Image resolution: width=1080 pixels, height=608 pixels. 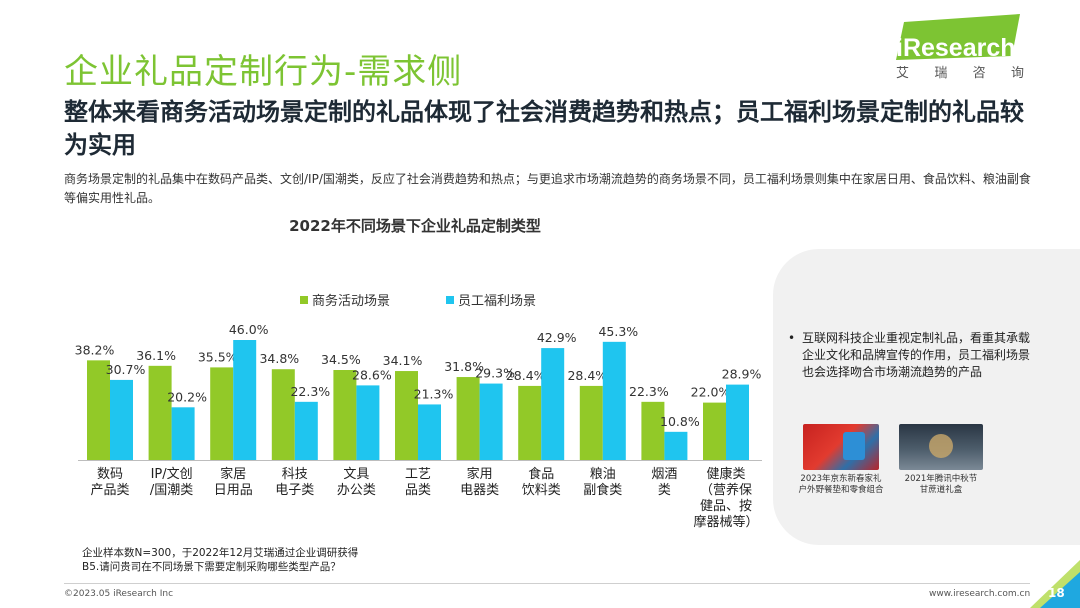 I want to click on data-label: 28.9%, so click(x=742, y=374).